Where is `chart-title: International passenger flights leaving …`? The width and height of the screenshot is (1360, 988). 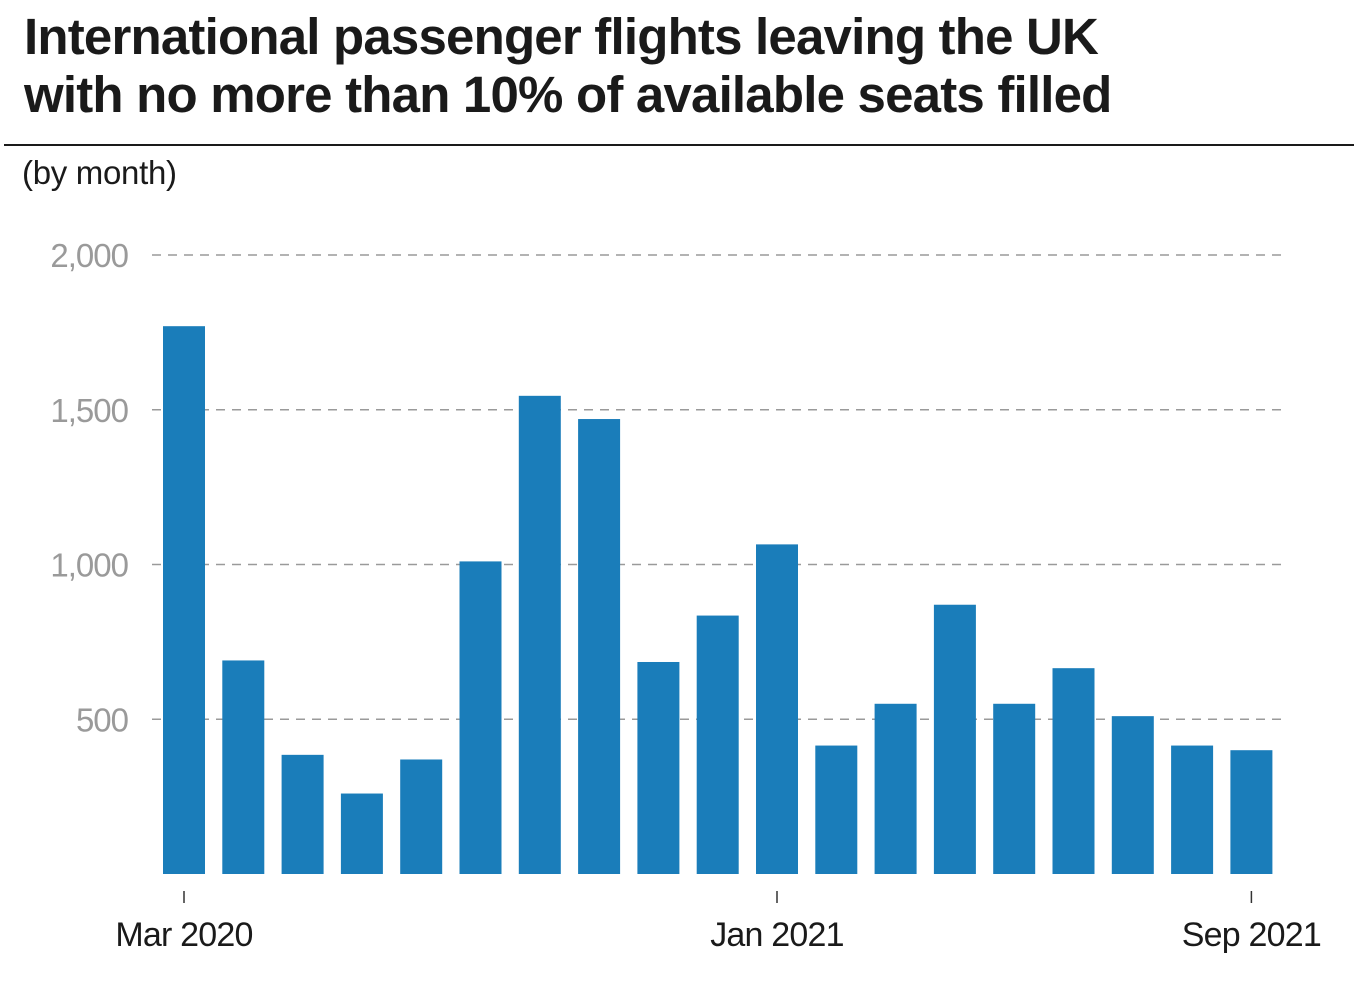
chart-title: International passenger flights leaving … is located at coordinates (568, 65).